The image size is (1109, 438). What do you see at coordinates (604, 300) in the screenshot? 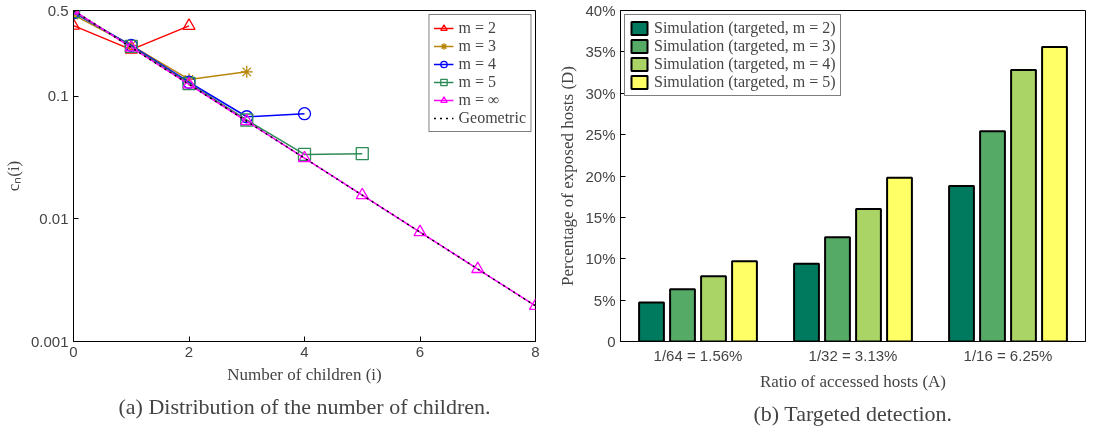
I see `y-tick-label: 5%` at bounding box center [604, 300].